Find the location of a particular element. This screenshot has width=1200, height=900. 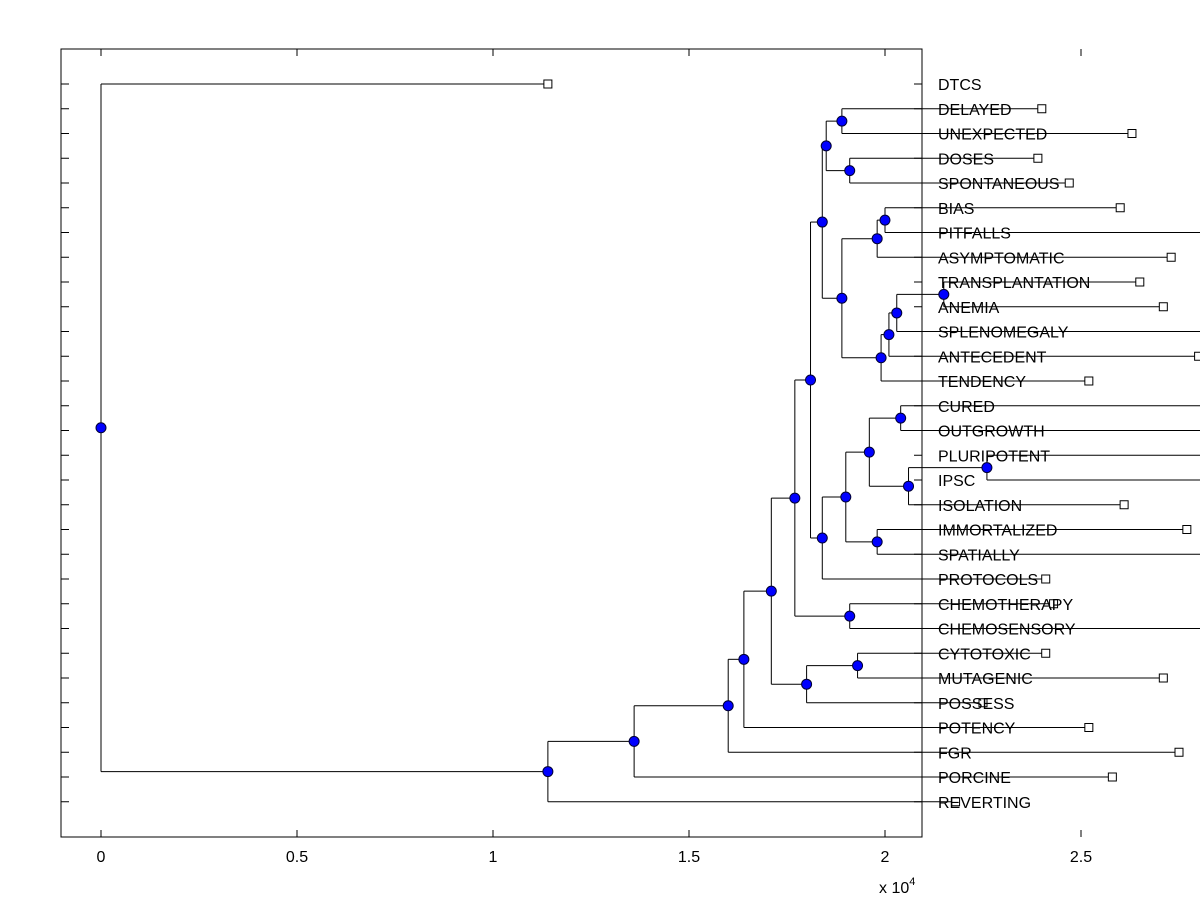

leaf-label-unexpected: UNEXPECTED is located at coordinates (992, 135).